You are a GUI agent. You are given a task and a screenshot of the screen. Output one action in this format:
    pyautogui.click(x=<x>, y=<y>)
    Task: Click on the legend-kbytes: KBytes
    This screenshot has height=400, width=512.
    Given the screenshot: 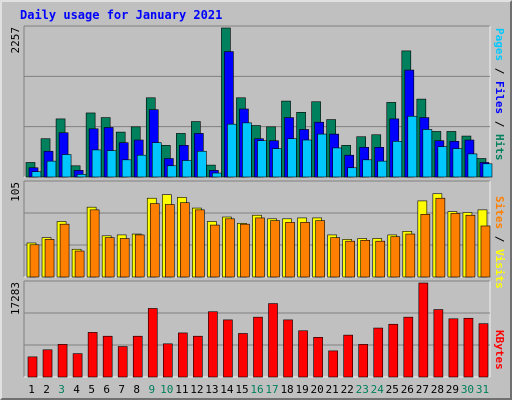 What is the action you would take?
    pyautogui.click(x=499, y=350)
    